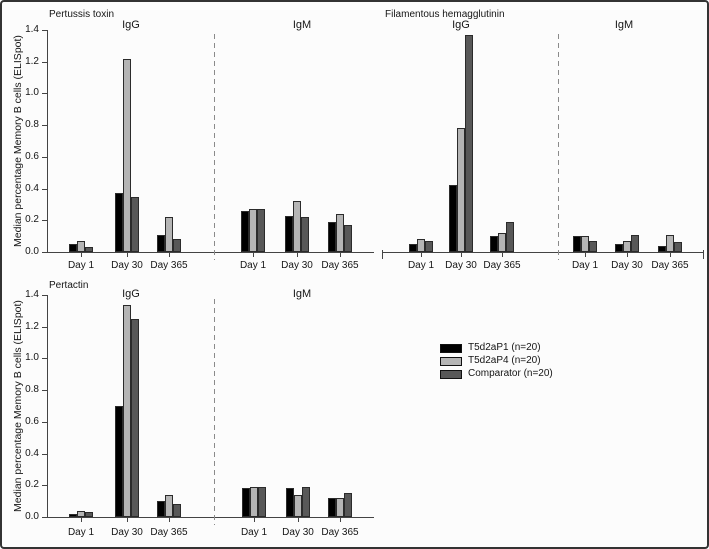 The width and height of the screenshot is (709, 549). Describe the element at coordinates (131, 294) in the screenshot. I see `section-label-igg: IgG` at that location.